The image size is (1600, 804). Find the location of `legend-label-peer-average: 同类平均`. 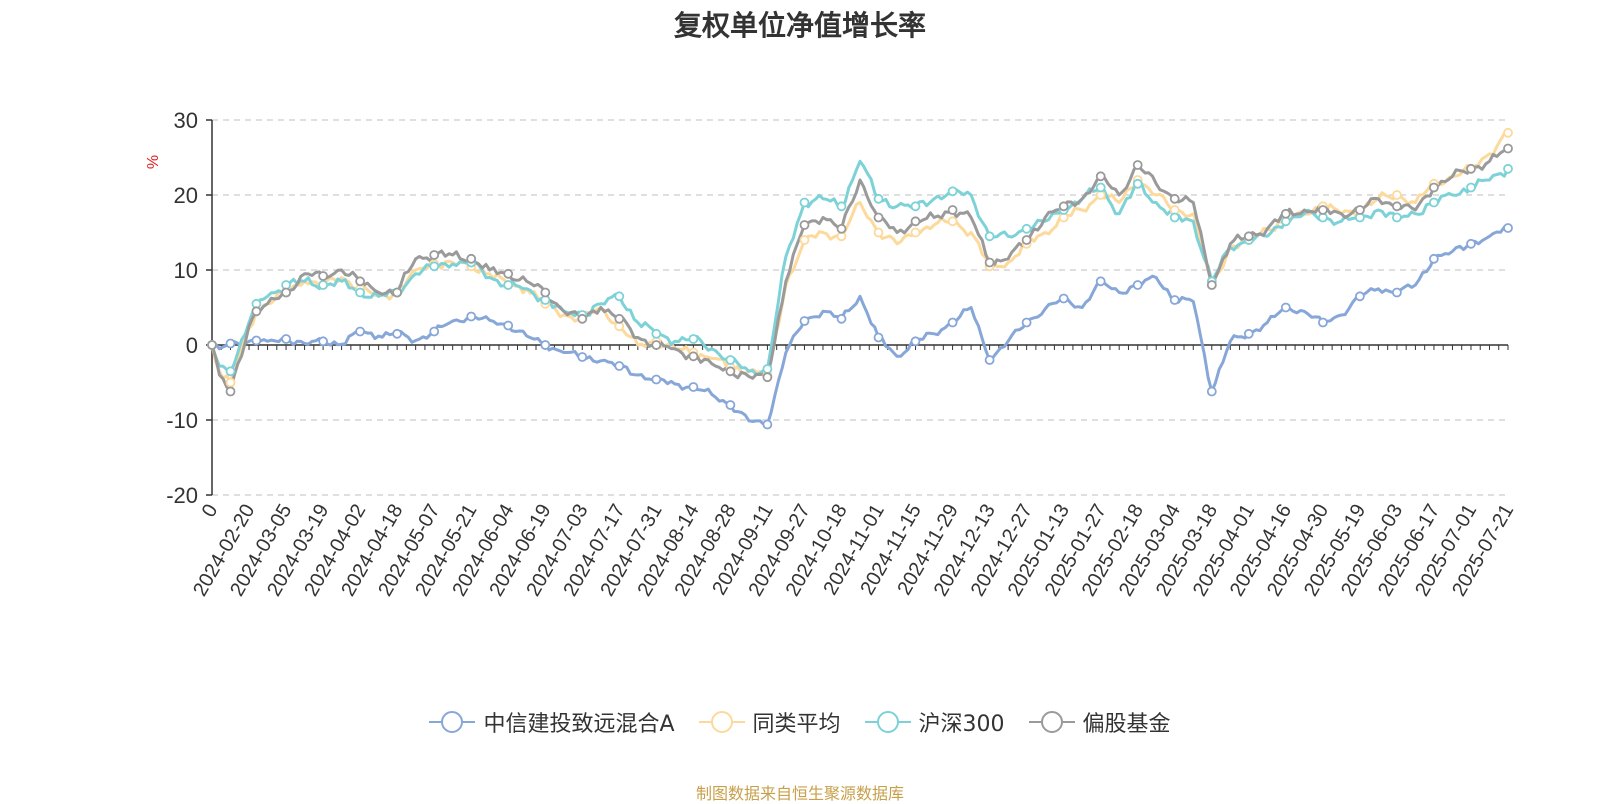

legend-label-peer-average: 同类平均 is located at coordinates (796, 724).